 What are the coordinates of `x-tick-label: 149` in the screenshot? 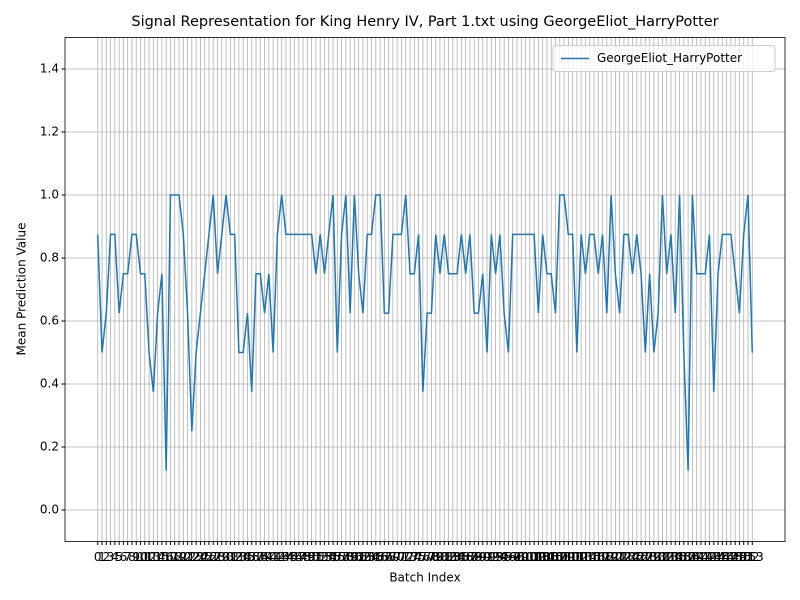 It's located at (735, 557).